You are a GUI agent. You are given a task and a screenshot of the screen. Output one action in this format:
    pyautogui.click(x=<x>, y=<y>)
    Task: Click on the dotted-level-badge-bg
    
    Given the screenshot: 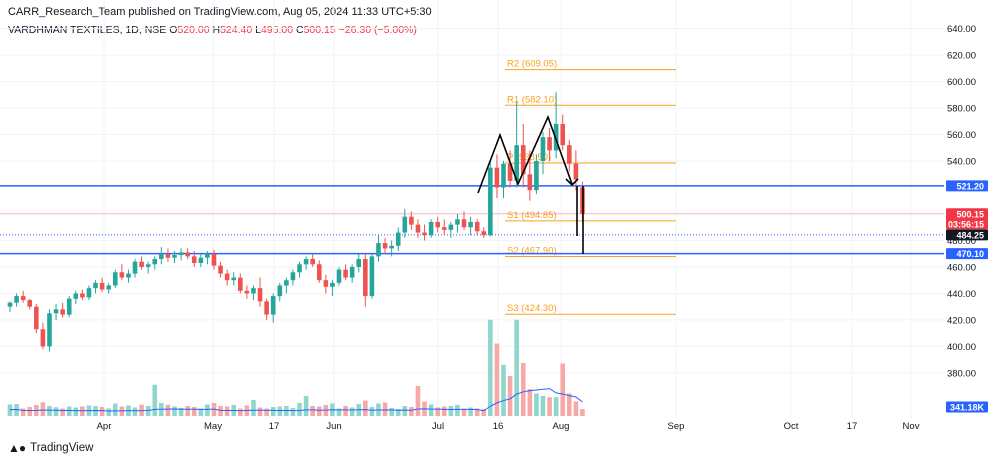 What is the action you would take?
    pyautogui.click(x=967, y=235)
    